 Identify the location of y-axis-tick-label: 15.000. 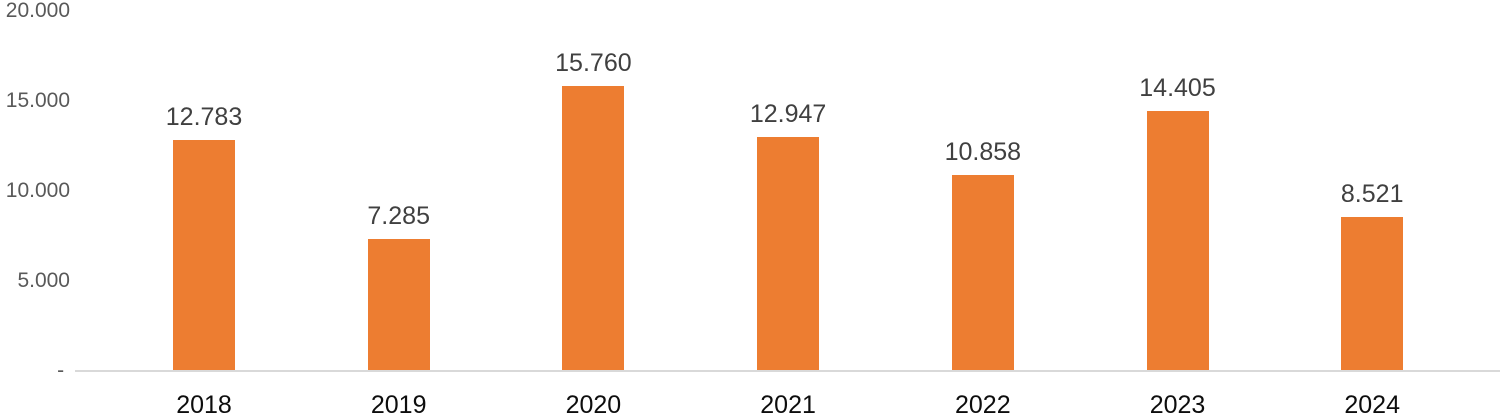
(37, 100).